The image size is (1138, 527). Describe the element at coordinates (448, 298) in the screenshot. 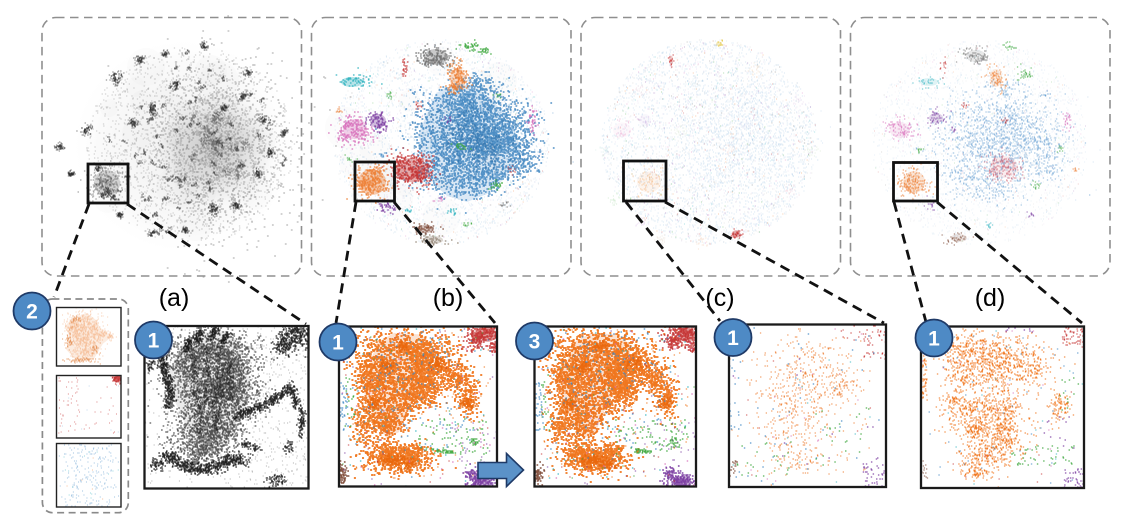

I see `svg-text: (b)` at that location.